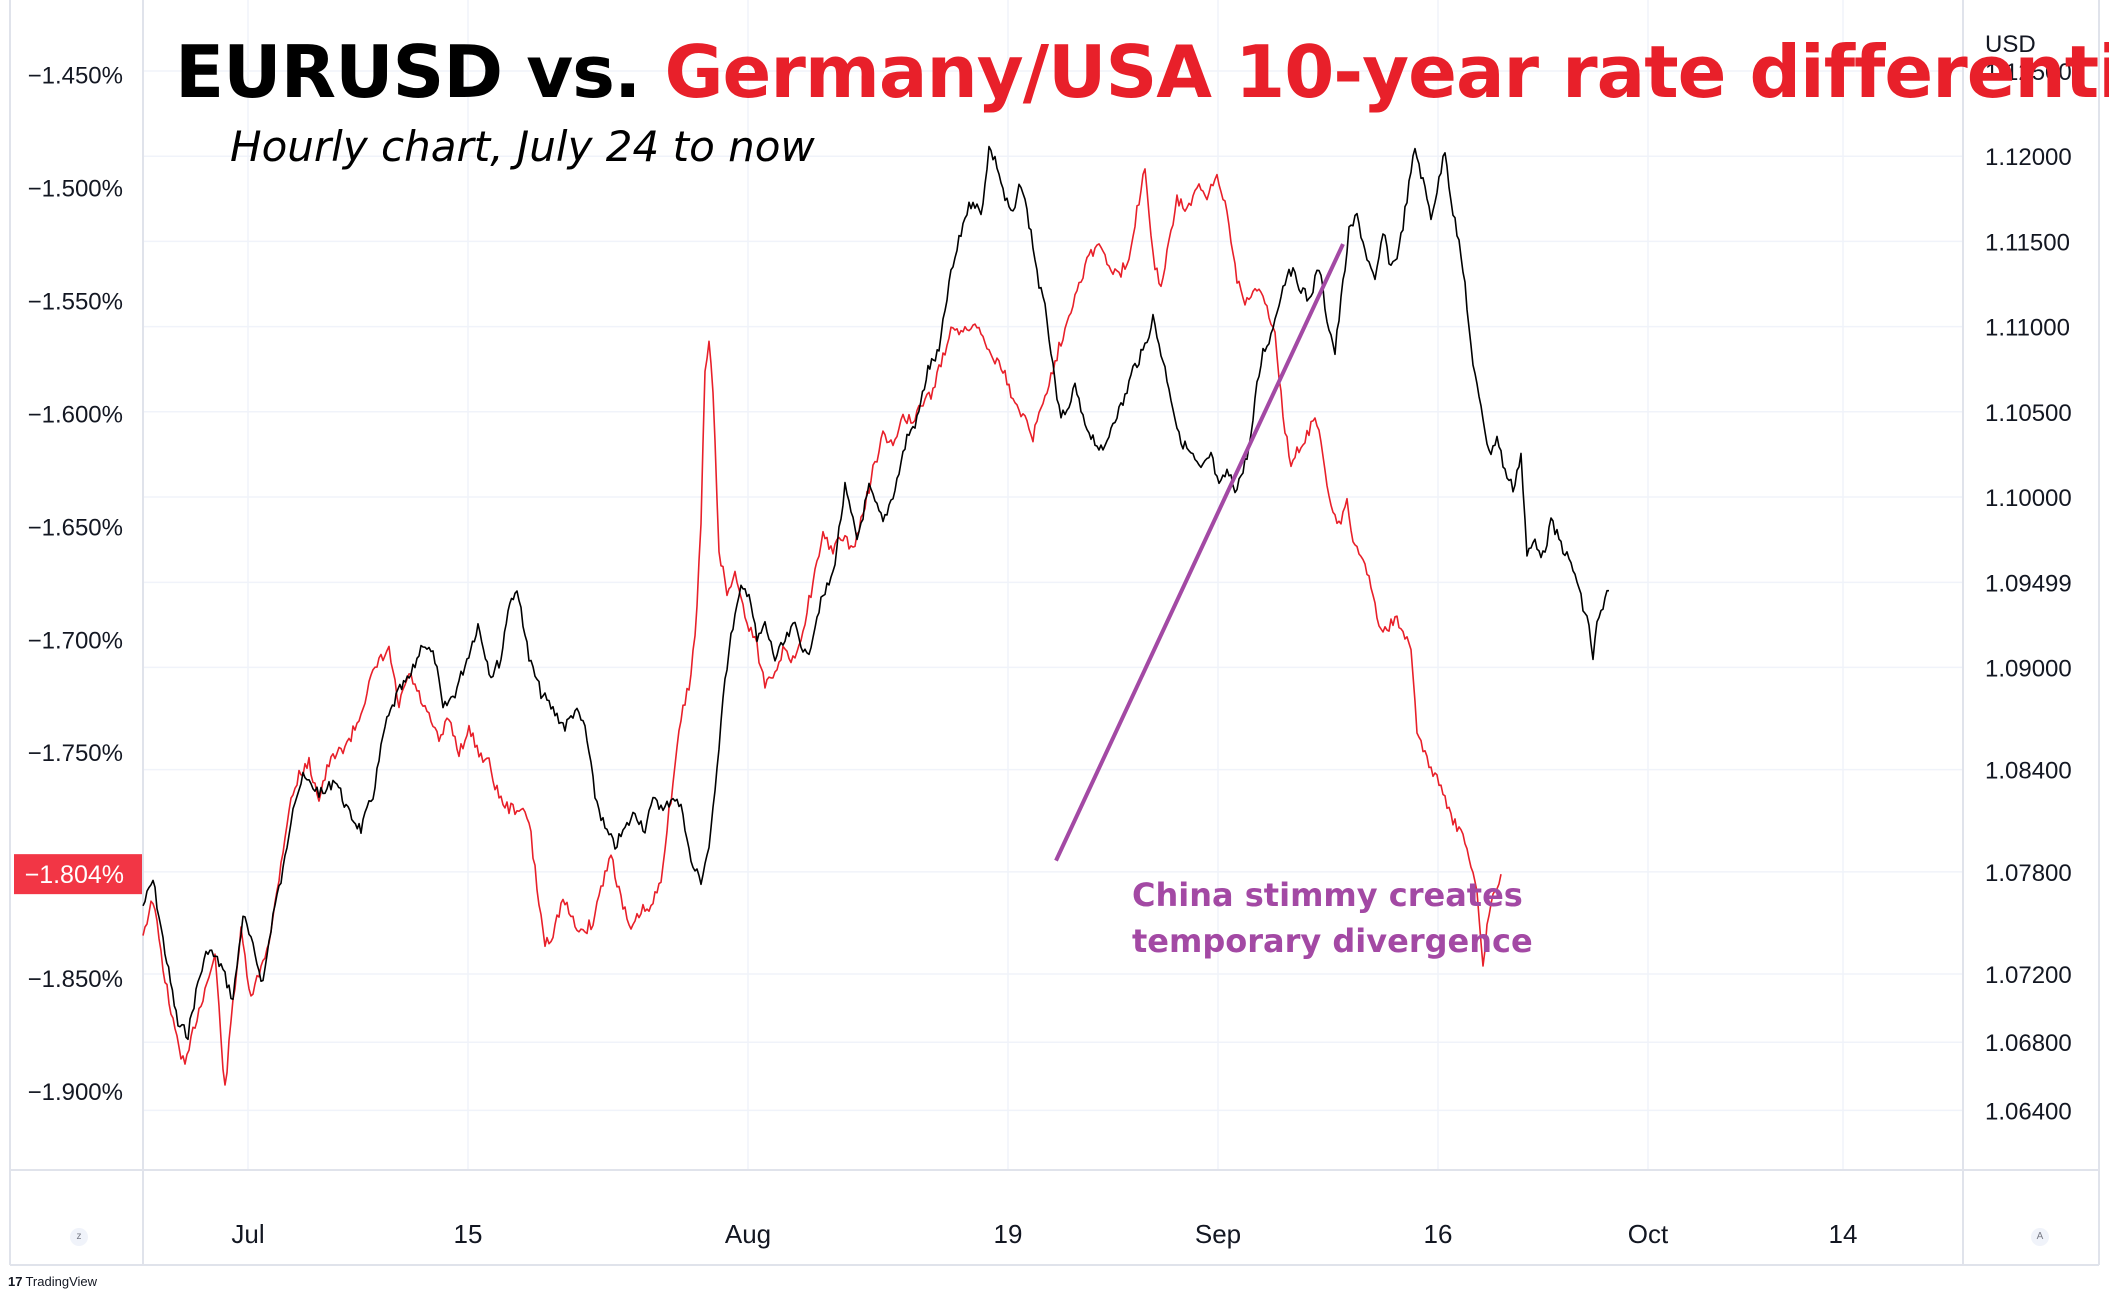  Describe the element at coordinates (15, 1281) in the screenshot. I see `tradingview-mark-icon: 17` at that location.